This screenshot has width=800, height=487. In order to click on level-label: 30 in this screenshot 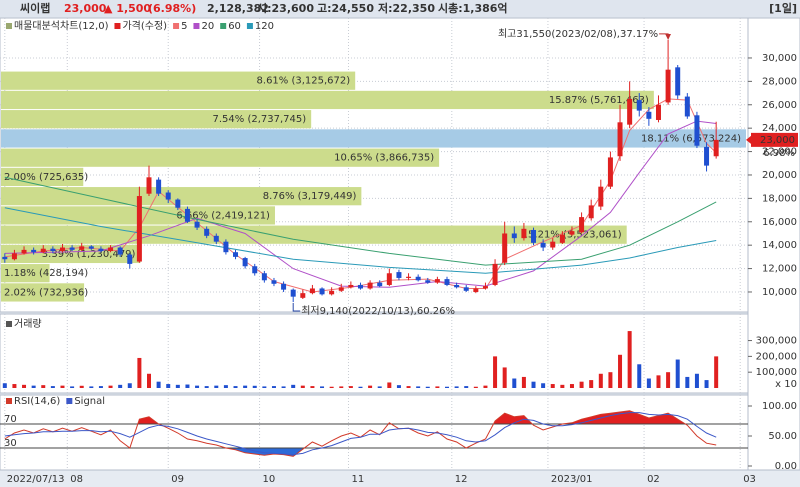, I will do `click(10, 443)`.